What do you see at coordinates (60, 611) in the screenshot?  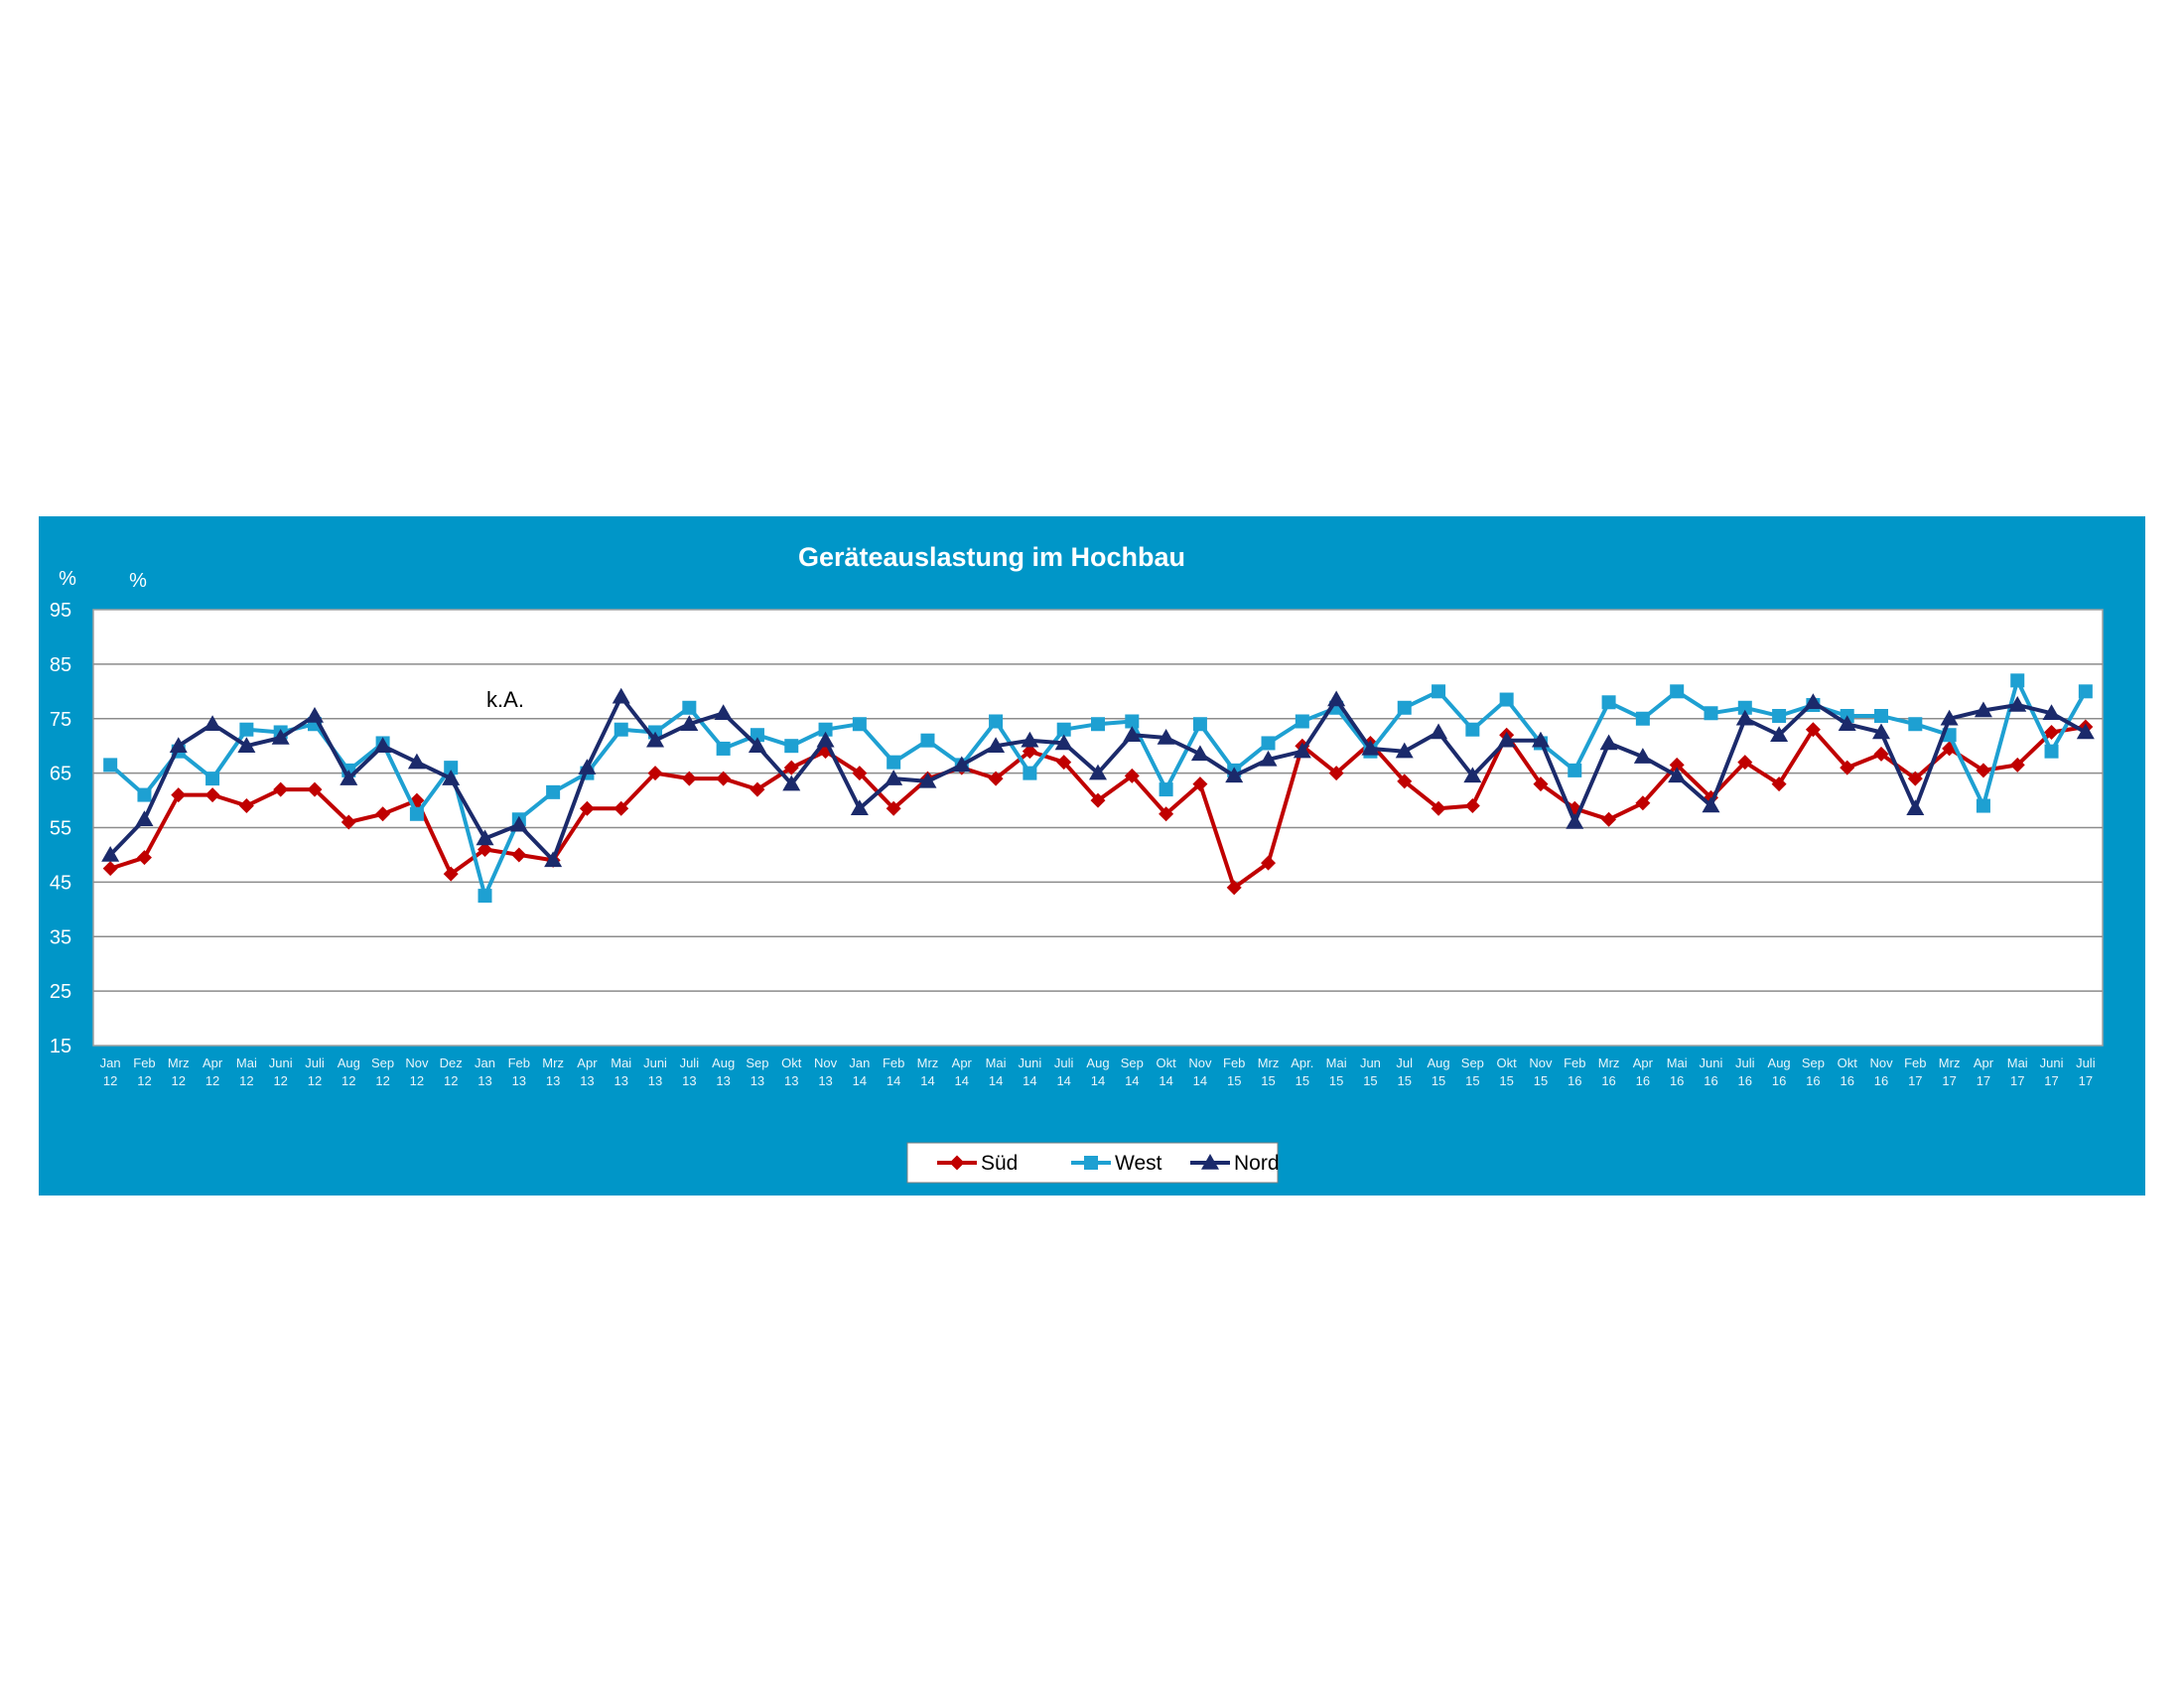 I see `y-tick-label: 95` at bounding box center [60, 611].